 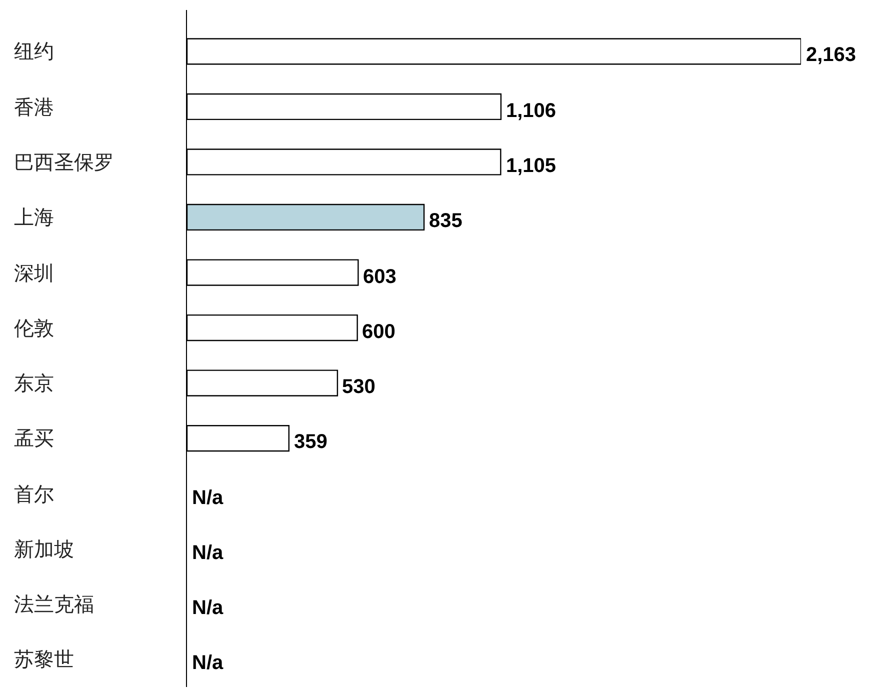 What do you see at coordinates (34, 438) in the screenshot?
I see `y-tick-label: 孟买` at bounding box center [34, 438].